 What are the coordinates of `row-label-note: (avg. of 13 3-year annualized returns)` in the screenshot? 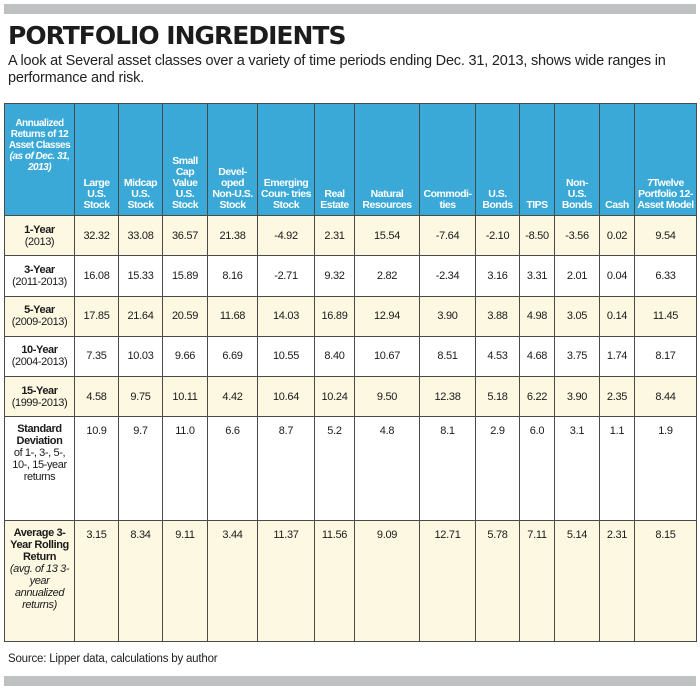 It's located at (39, 587).